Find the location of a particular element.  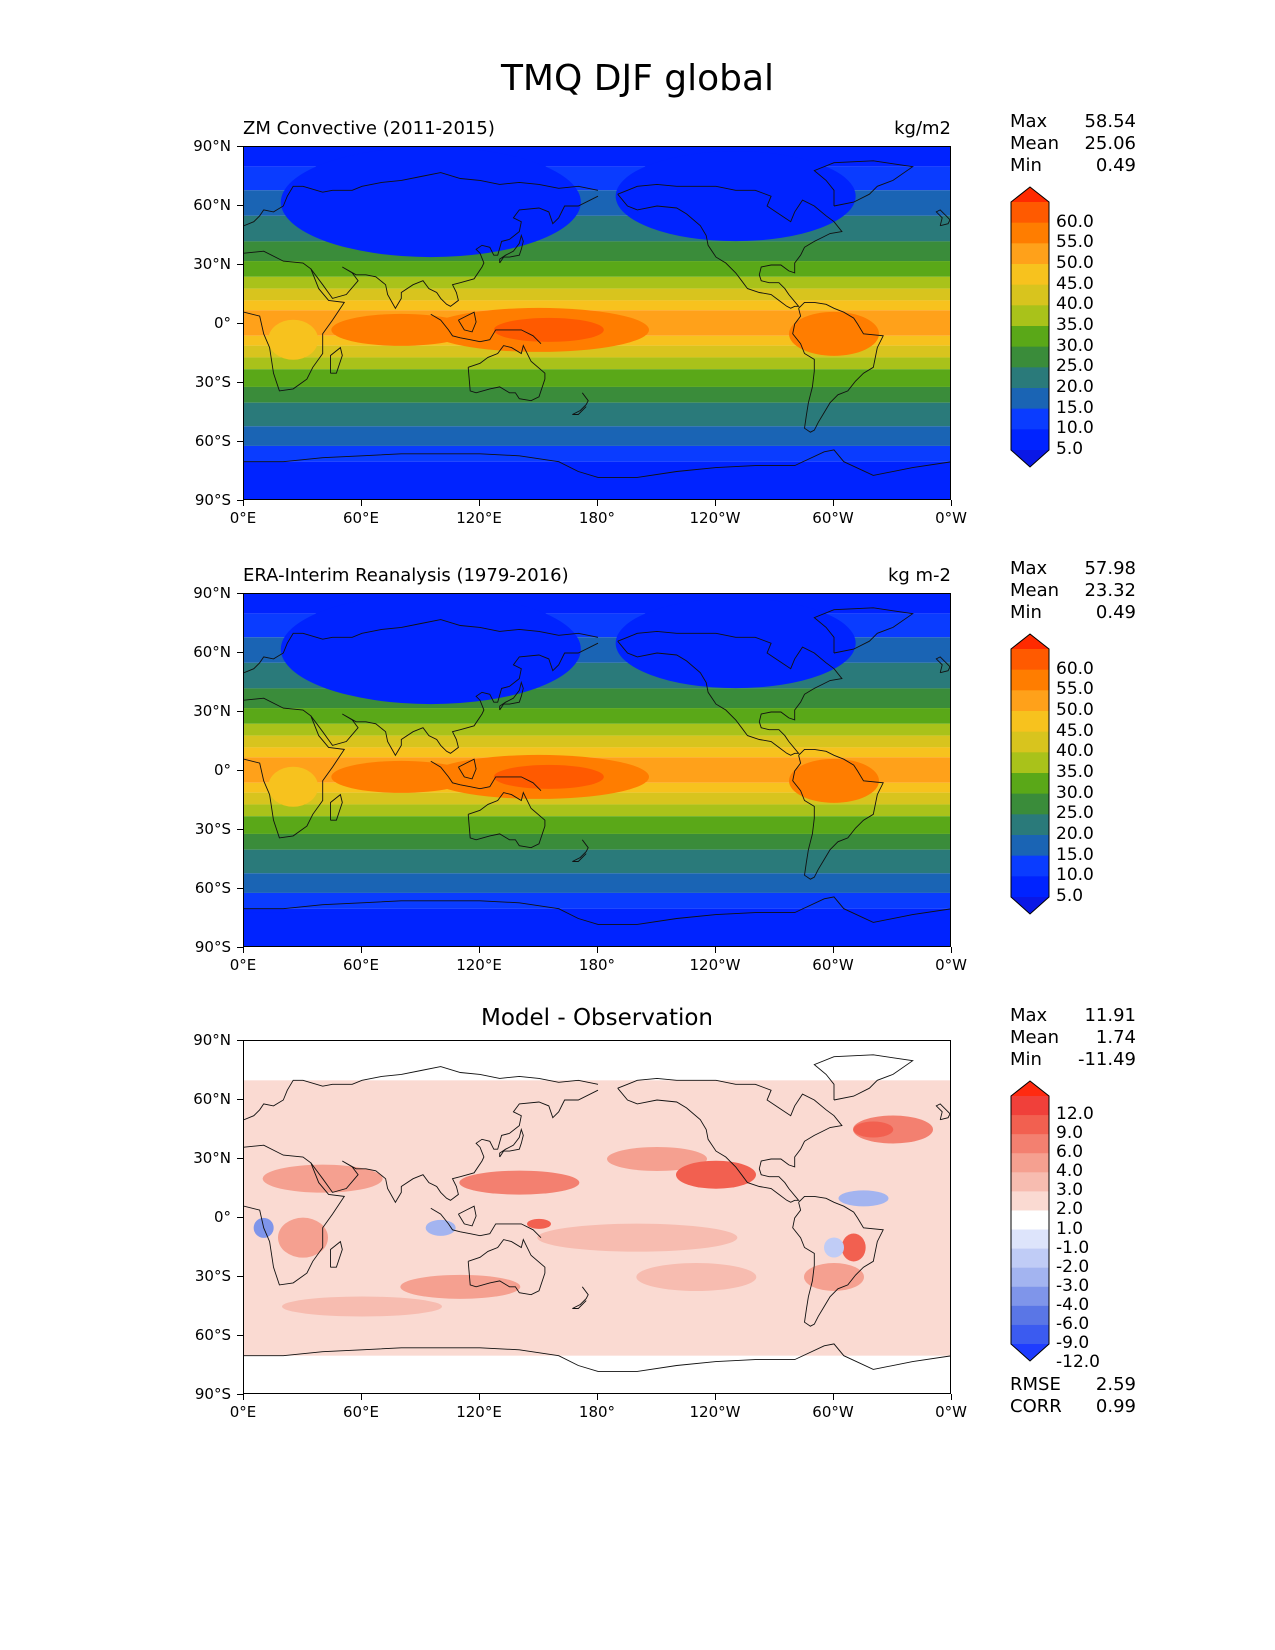

colorbar-label: 35.0 is located at coordinates (1075, 772).